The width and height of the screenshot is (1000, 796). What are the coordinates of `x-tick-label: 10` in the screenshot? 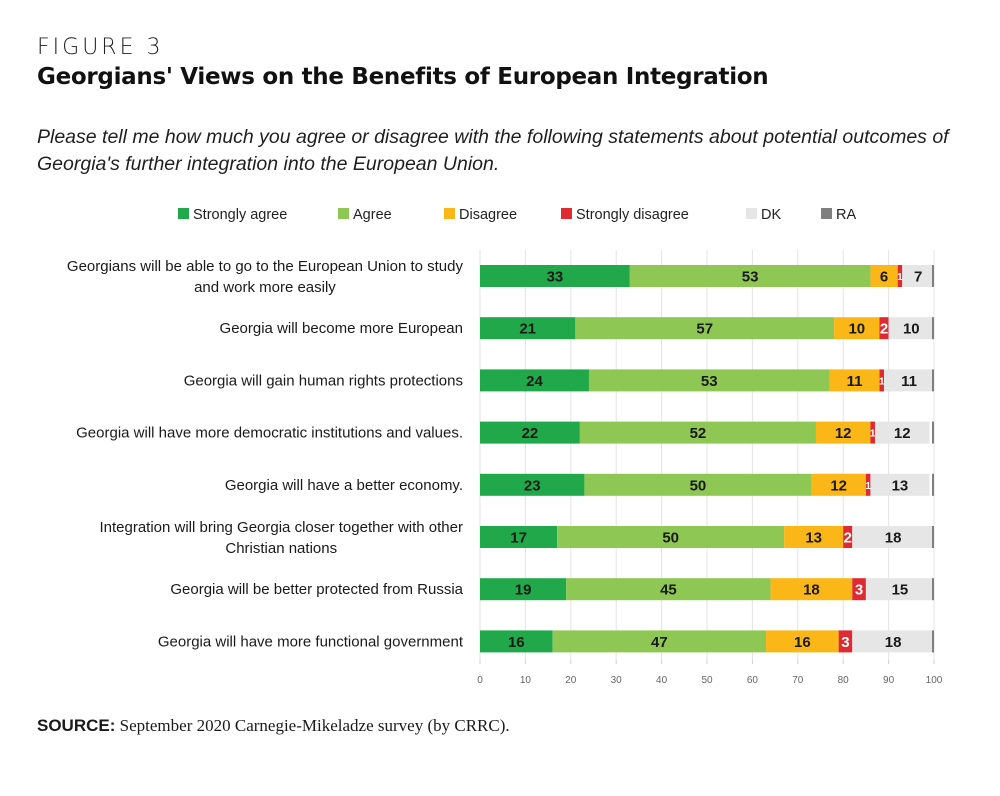 It's located at (526, 680).